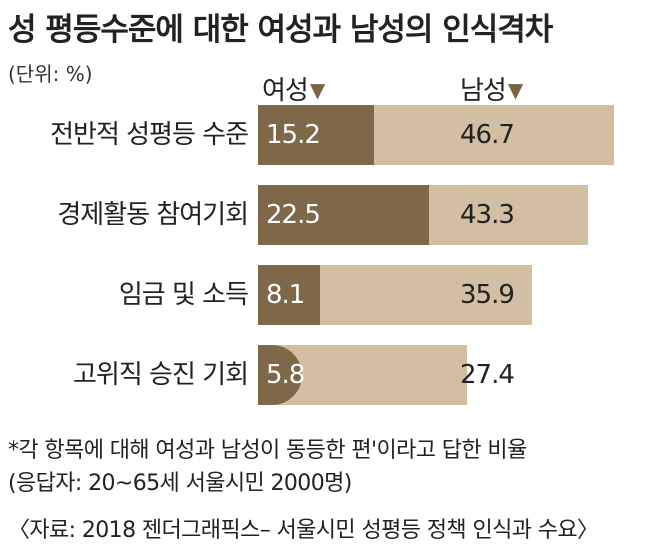  Describe the element at coordinates (285, 375) in the screenshot. I see `value-label-female: 5.8` at that location.